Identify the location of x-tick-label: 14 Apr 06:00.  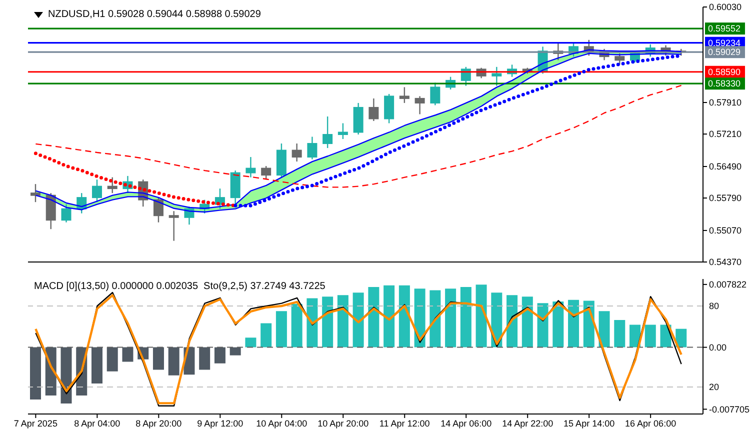
(466, 423).